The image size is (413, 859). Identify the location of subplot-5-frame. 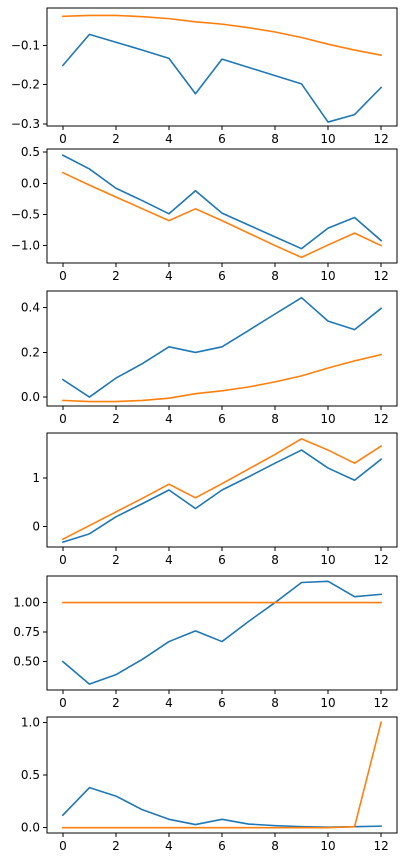
(222, 633).